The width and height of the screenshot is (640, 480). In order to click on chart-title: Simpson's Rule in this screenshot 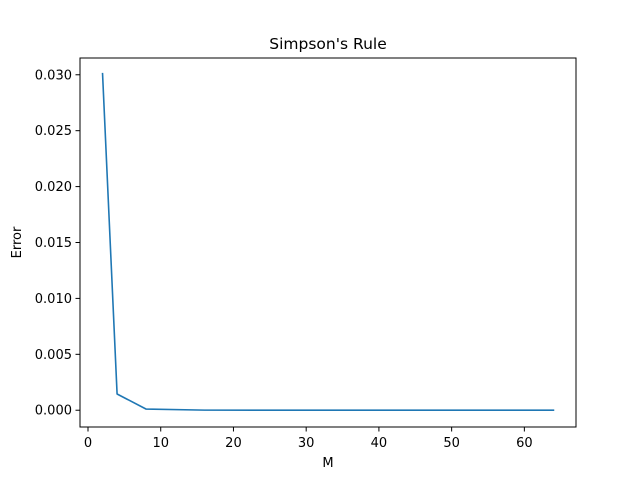, I will do `click(327, 44)`.